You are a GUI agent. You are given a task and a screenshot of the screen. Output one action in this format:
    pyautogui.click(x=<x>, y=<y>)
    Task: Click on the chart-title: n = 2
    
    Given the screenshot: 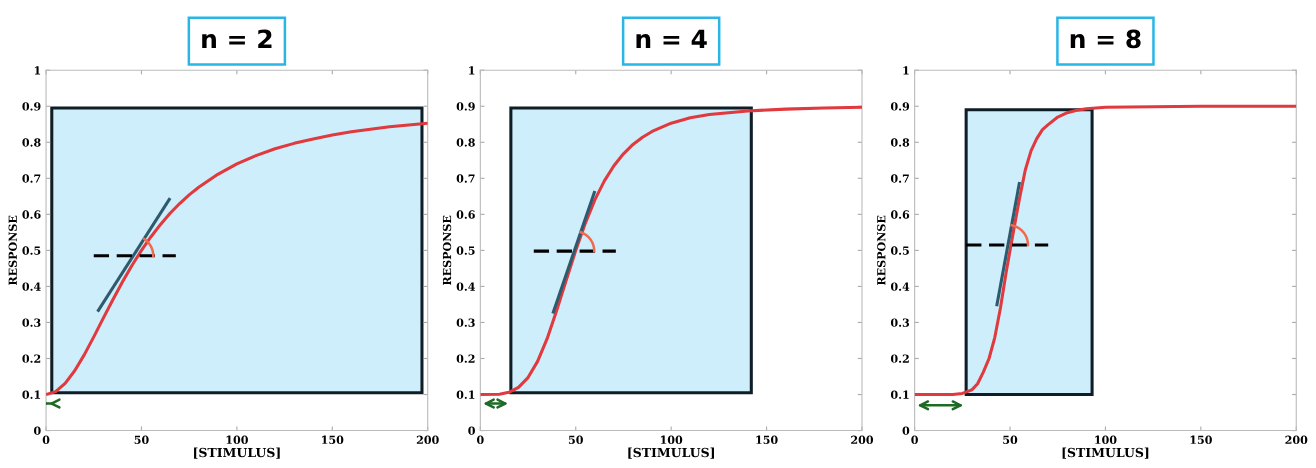 What is the action you would take?
    pyautogui.click(x=237, y=38)
    